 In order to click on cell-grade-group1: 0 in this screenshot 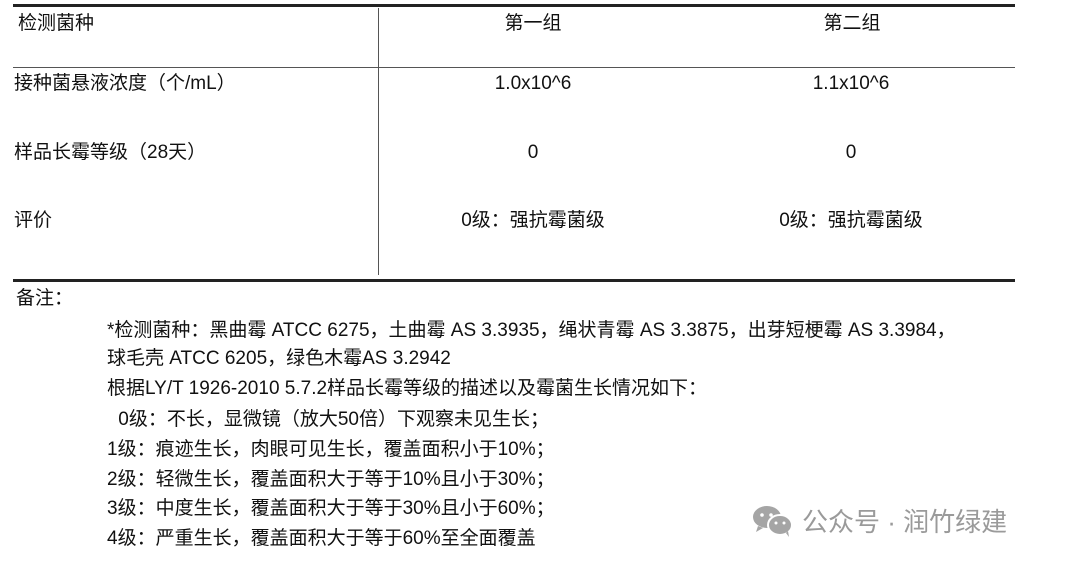, I will do `click(533, 152)`.